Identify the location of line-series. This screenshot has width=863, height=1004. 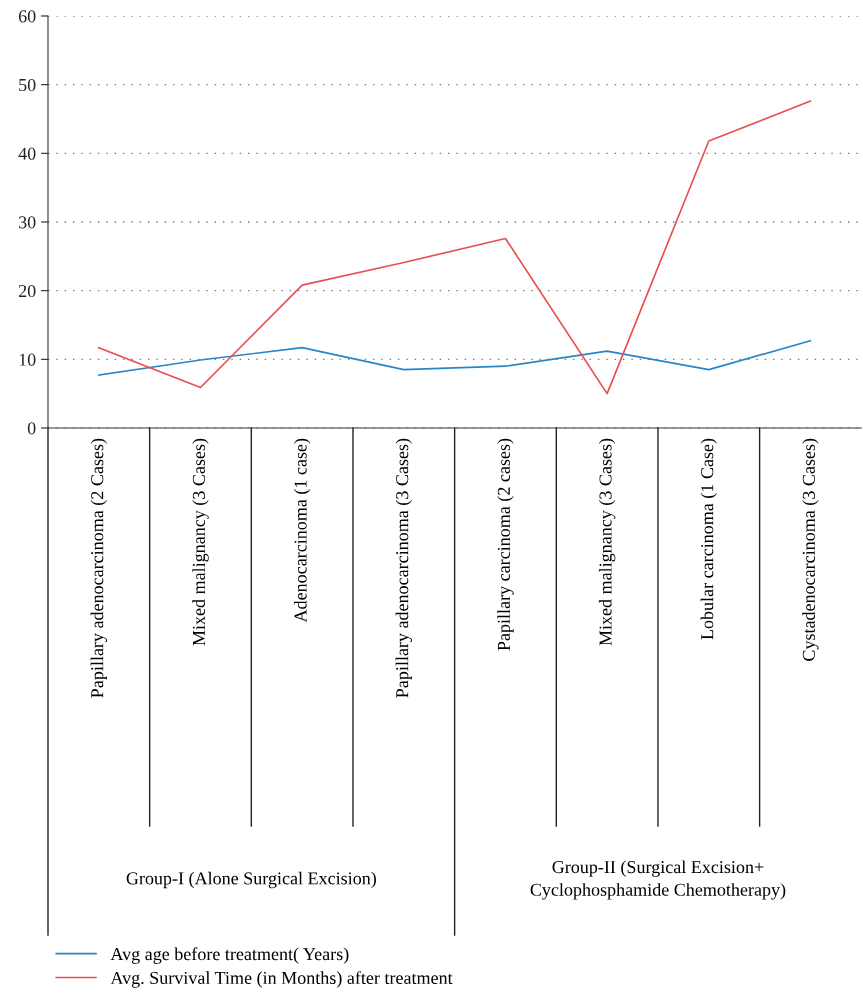
(454, 357).